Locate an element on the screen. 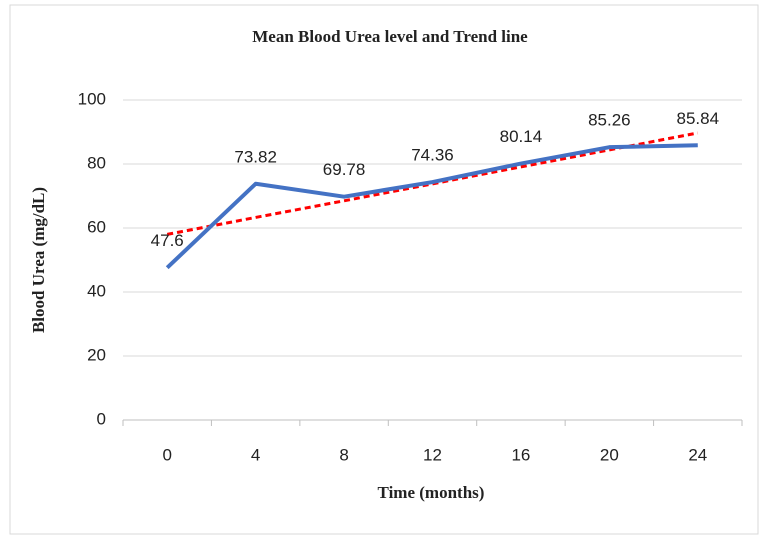  data-label: 80.14 is located at coordinates (521, 136).